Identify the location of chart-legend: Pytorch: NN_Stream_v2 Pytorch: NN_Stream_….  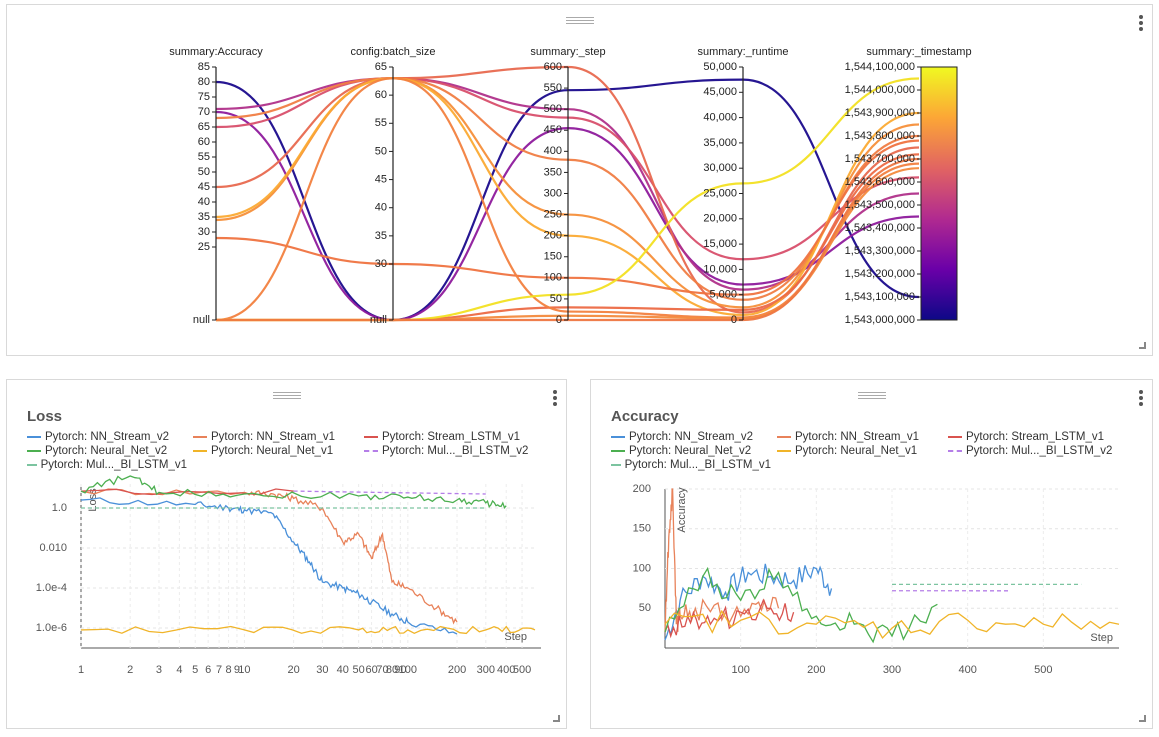
(283, 451).